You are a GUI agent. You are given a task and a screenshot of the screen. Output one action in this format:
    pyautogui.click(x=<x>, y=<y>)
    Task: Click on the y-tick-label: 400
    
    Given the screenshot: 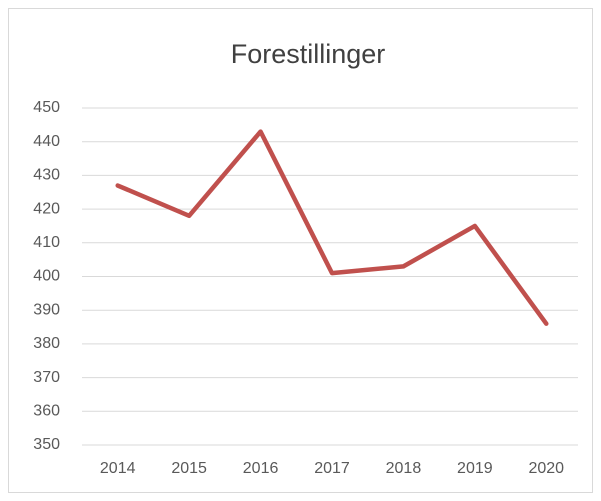 What is the action you would take?
    pyautogui.click(x=46, y=276)
    